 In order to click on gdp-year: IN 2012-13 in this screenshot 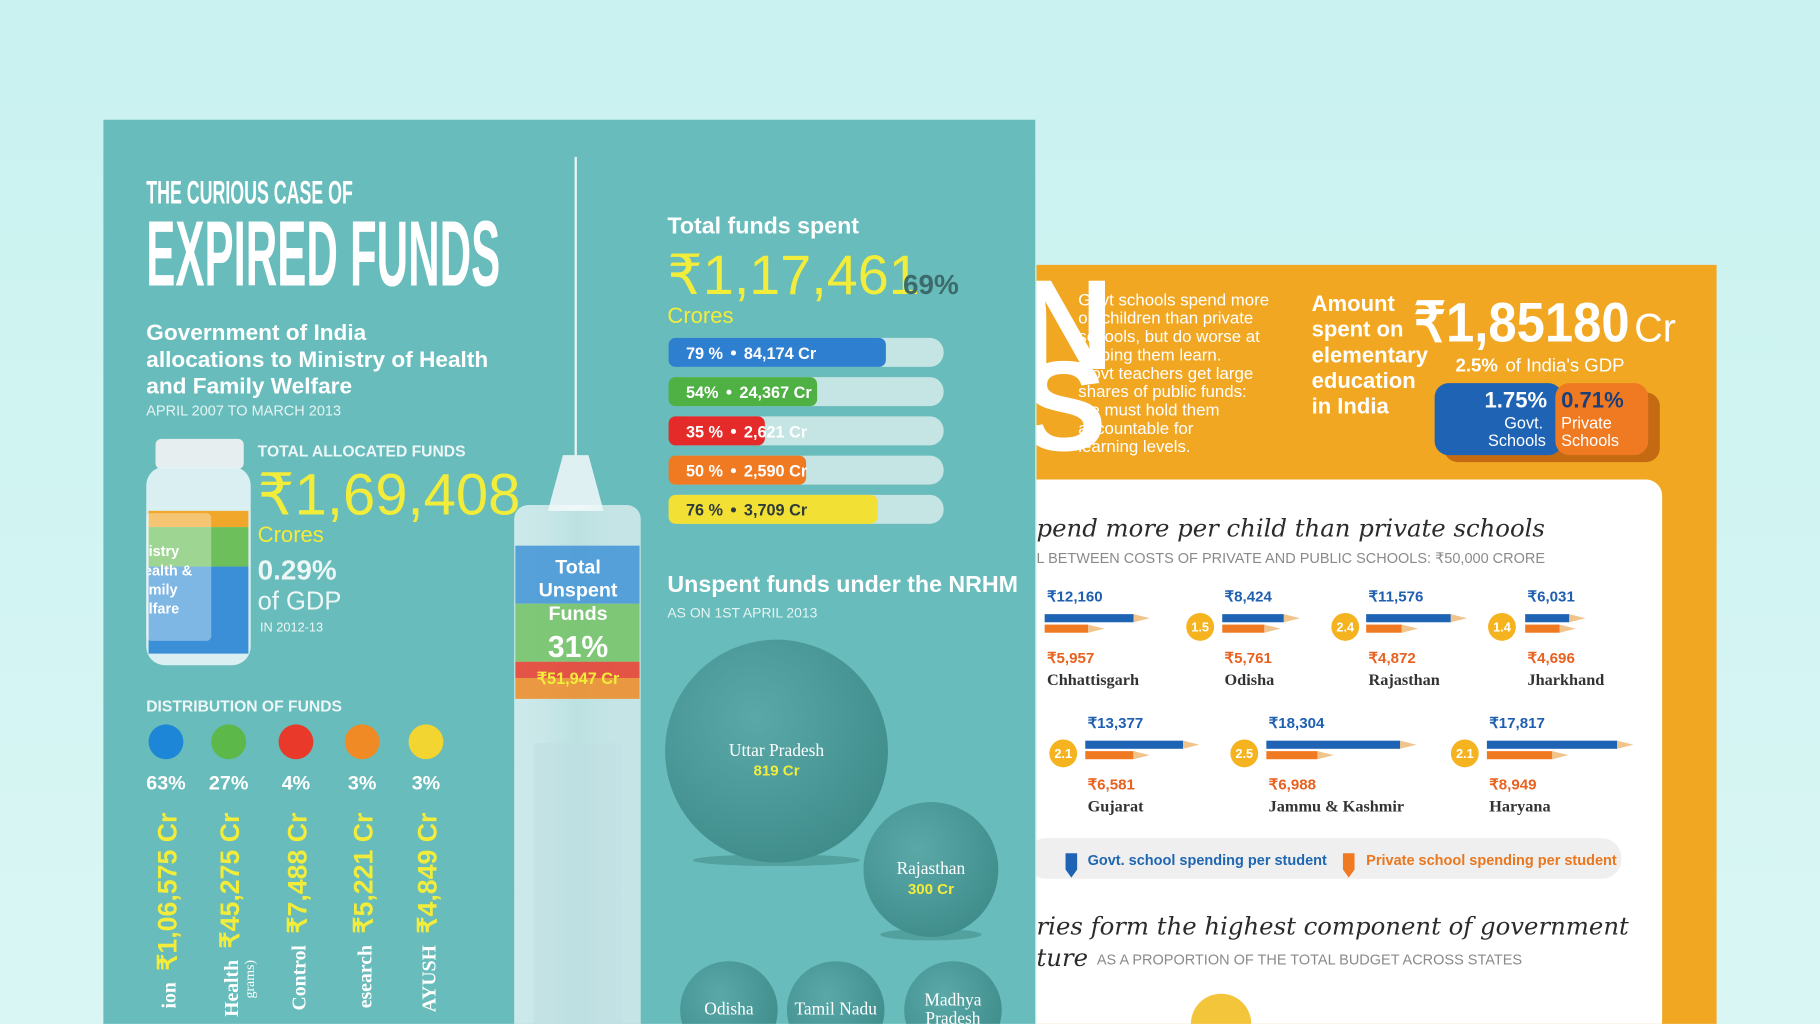, I will do `click(291, 627)`.